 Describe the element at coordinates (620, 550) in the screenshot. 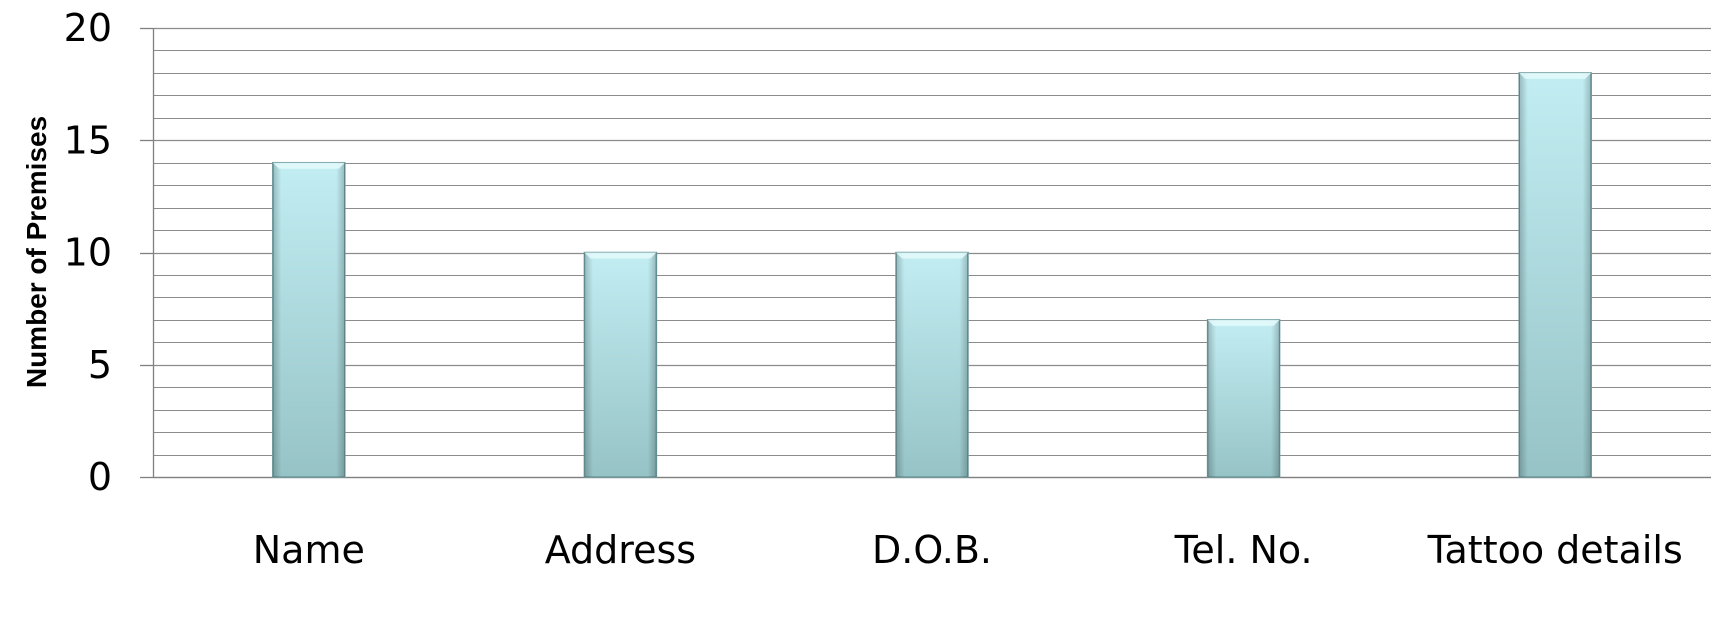

I see `x-category-label: Address` at that location.